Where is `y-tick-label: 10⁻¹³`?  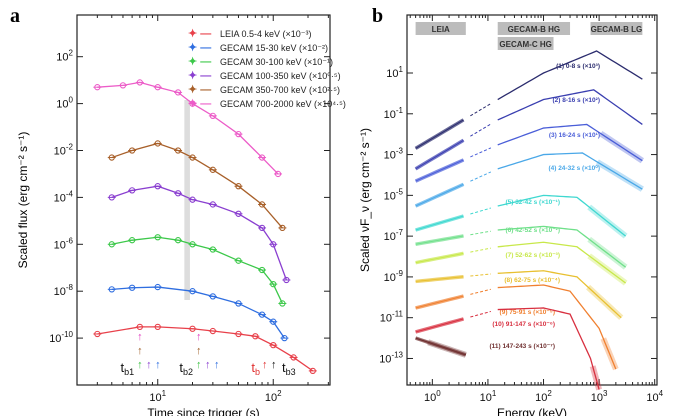 y-tick-label: 10⁻¹³ is located at coordinates (391, 357).